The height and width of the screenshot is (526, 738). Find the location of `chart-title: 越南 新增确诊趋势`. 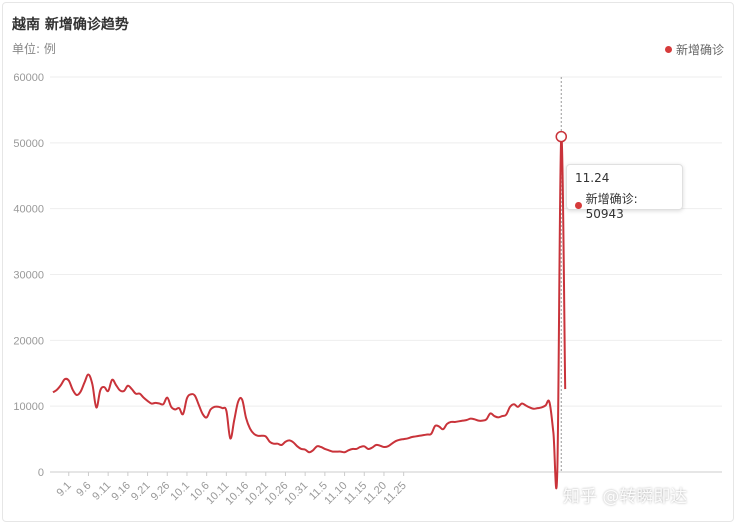

chart-title: 越南 新增确诊趋势 is located at coordinates (70, 25).